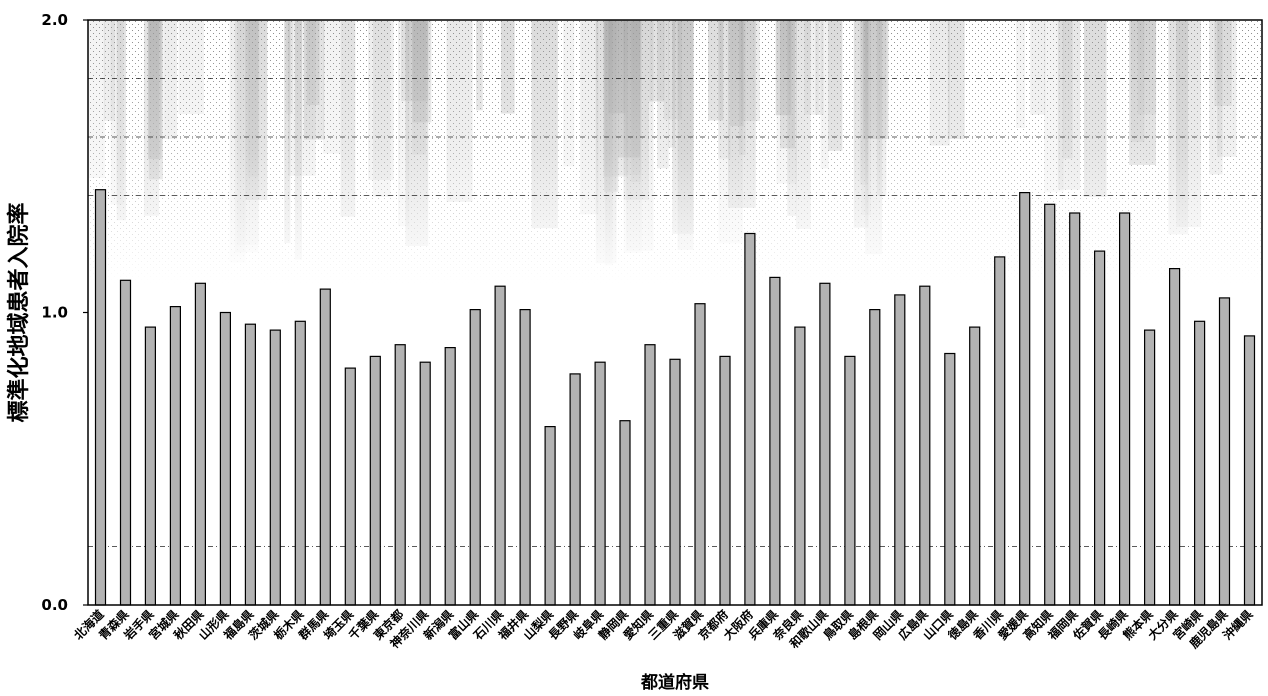 This screenshot has height=696, width=1268. Describe the element at coordinates (100, 397) in the screenshot. I see `bar-北海道` at that location.